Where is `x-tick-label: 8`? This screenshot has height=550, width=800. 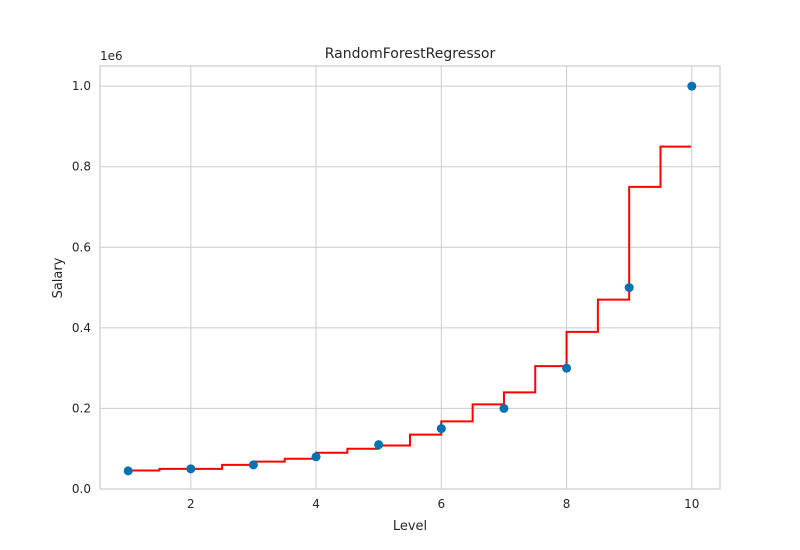
x-tick-label: 8 is located at coordinates (567, 504).